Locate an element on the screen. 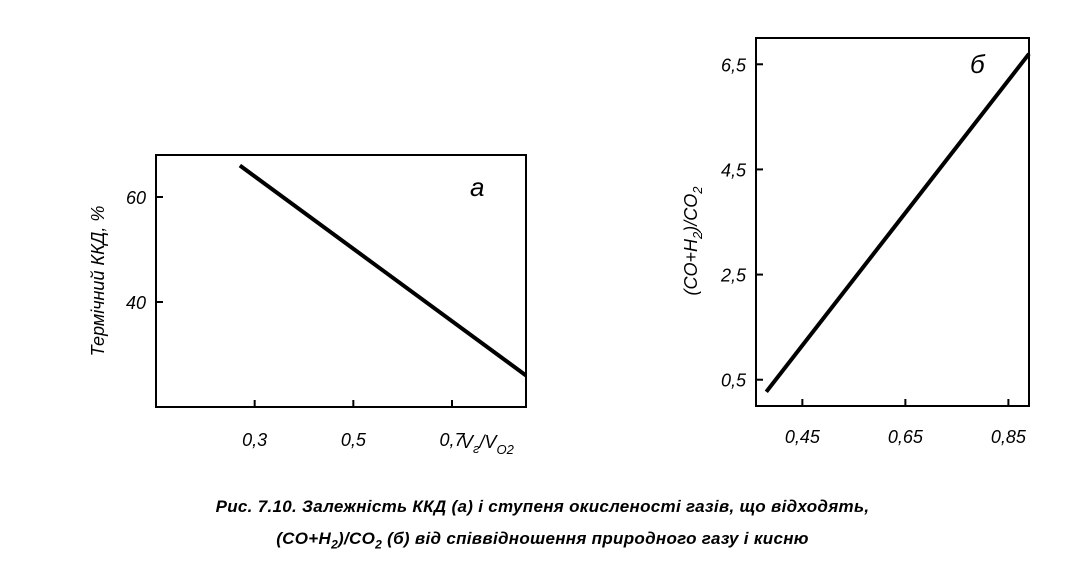  x-axis-label-a-sub-g: г is located at coordinates (476, 448).